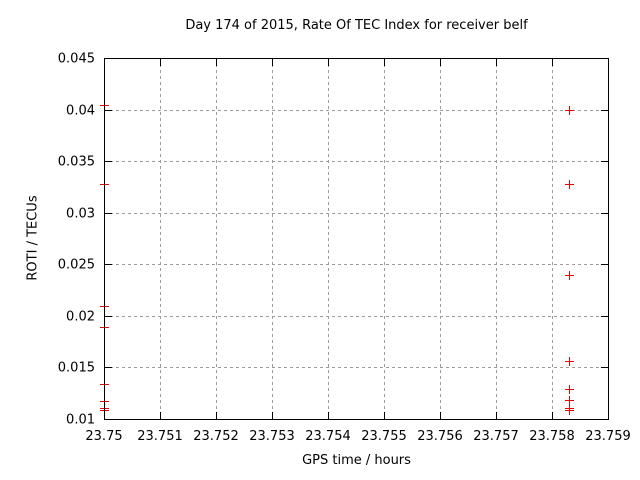 This screenshot has height=480, width=640. I want to click on y-tick-label: 0.02, so click(80, 317).